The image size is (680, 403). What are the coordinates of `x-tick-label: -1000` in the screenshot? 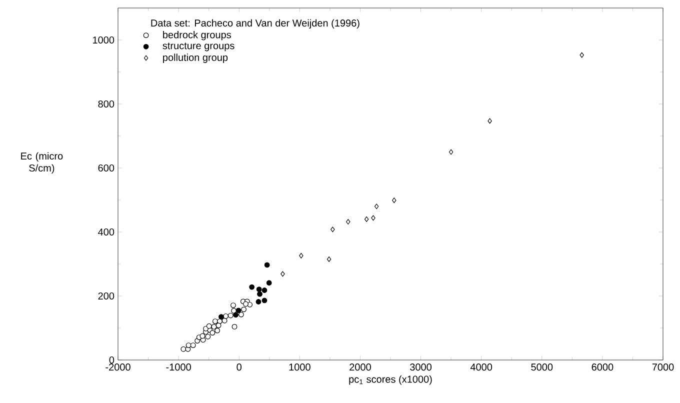 It's located at (178, 367).